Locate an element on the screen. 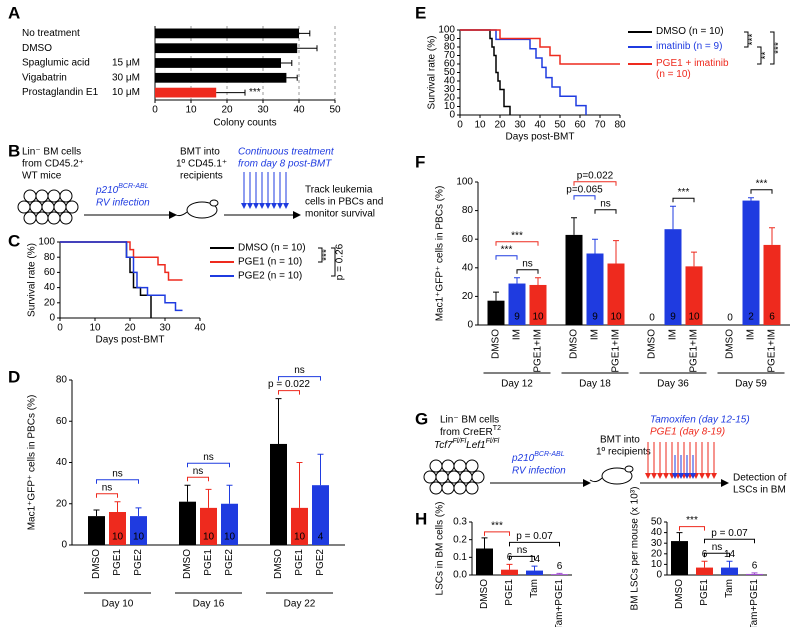 This screenshot has width=800, height=627. y-axis-label: Mac1⁺GFP⁺ cells in PBCs (%) is located at coordinates (440, 254).